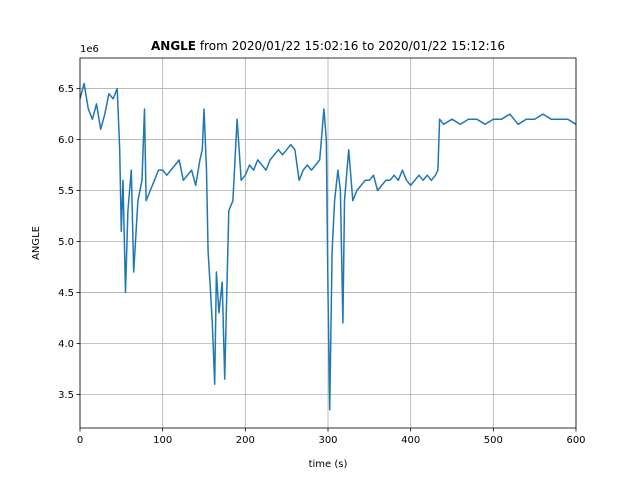  What do you see at coordinates (66, 89) in the screenshot?
I see `y-tick-label: 6.5` at bounding box center [66, 89].